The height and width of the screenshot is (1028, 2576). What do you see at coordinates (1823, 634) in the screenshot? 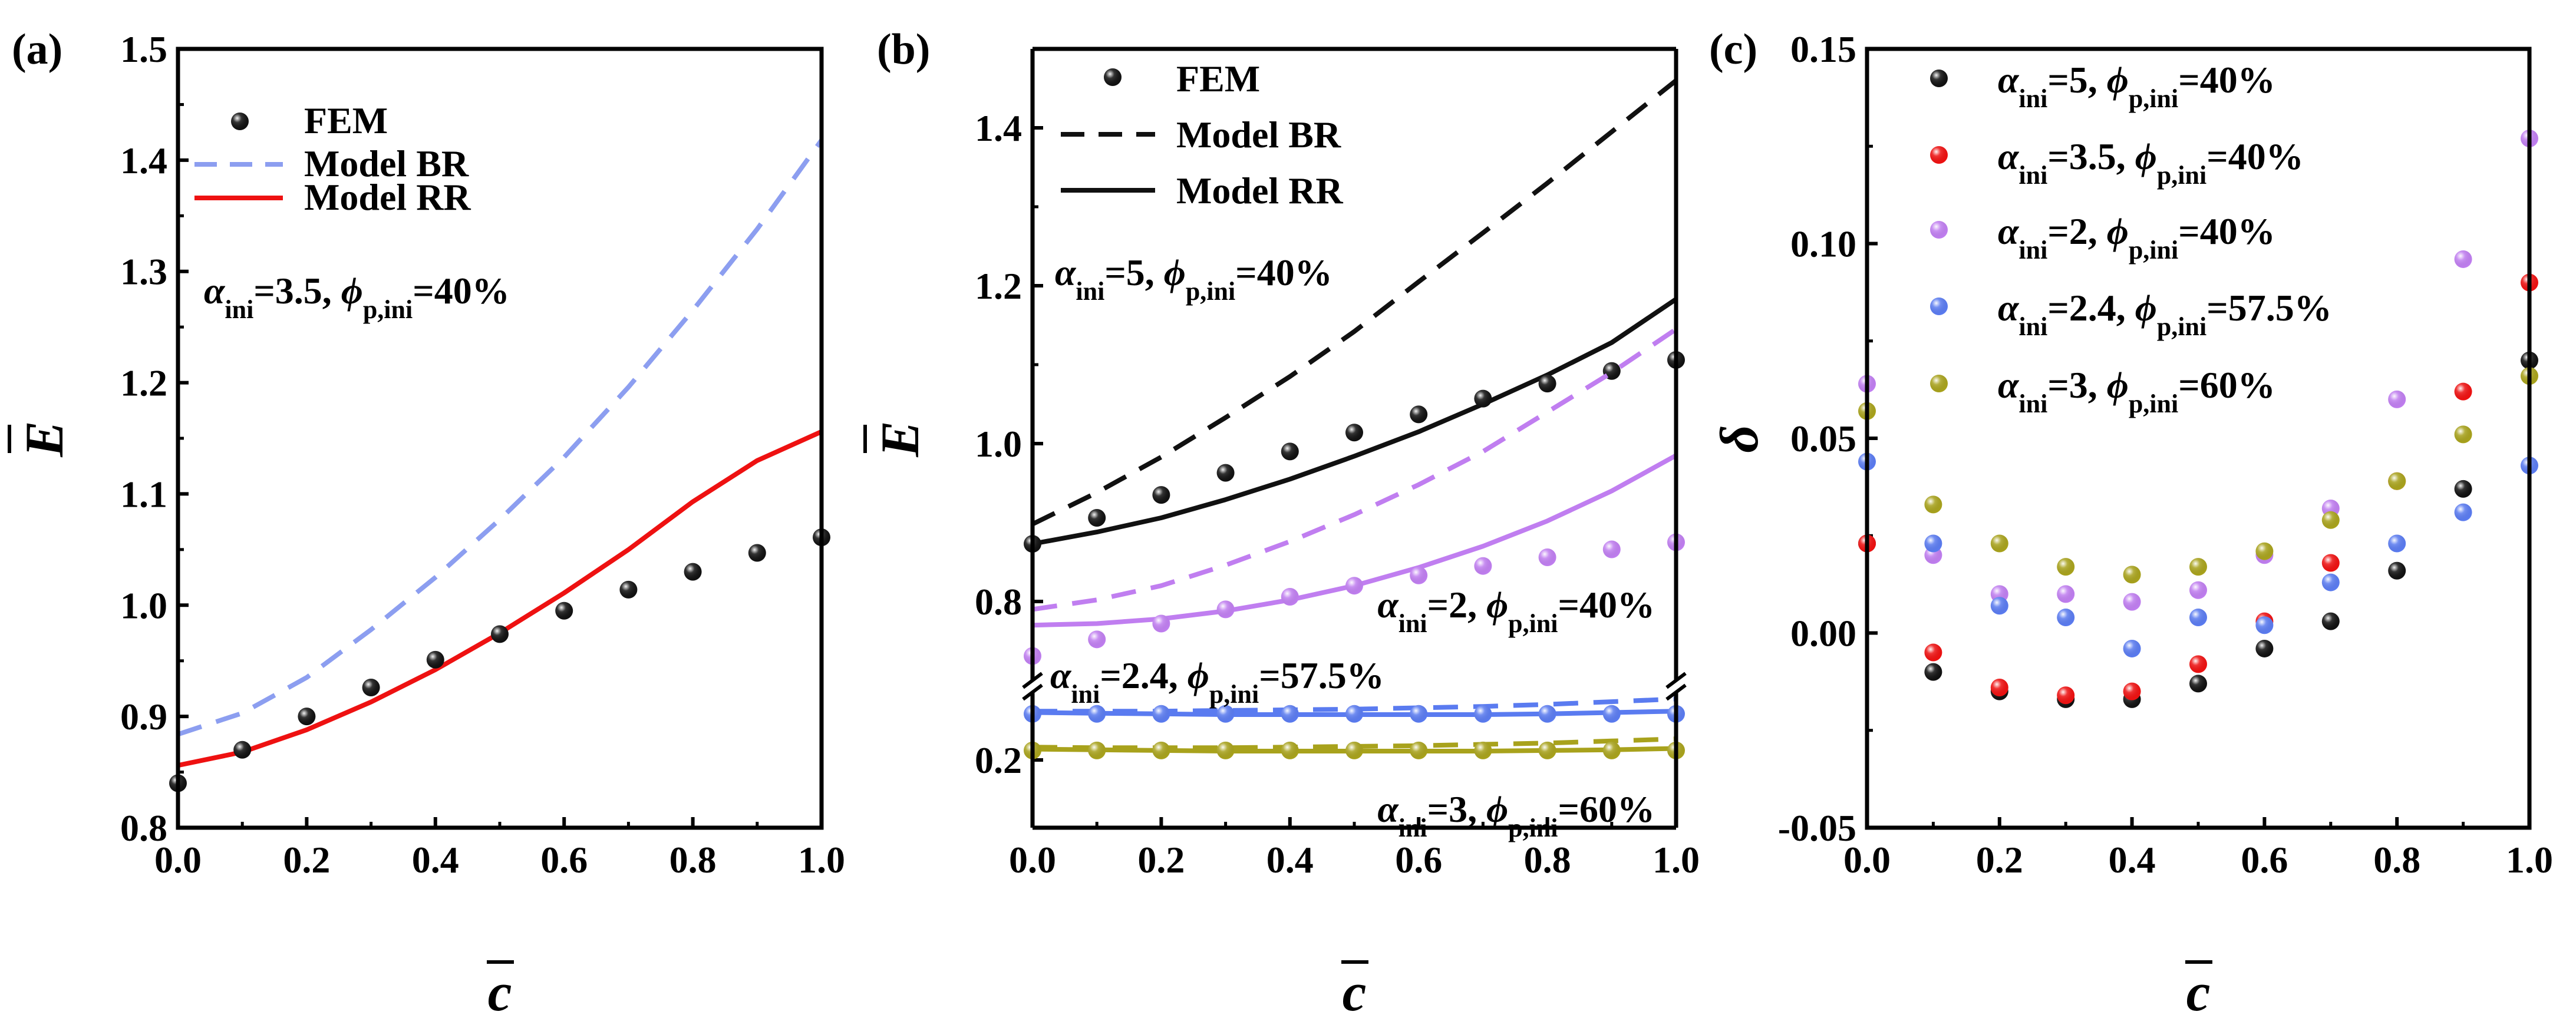
I see `y-tick-label: 0.00` at bounding box center [1823, 634].